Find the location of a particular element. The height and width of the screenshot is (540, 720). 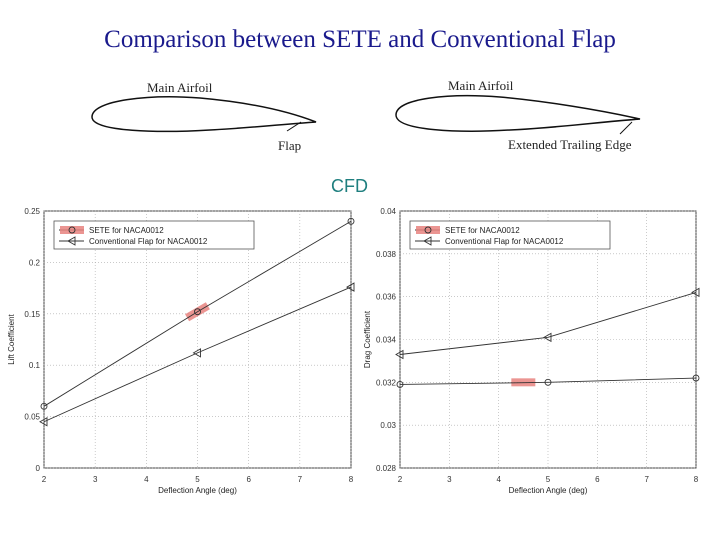

y-tick-label: 0.1 is located at coordinates (35, 365).